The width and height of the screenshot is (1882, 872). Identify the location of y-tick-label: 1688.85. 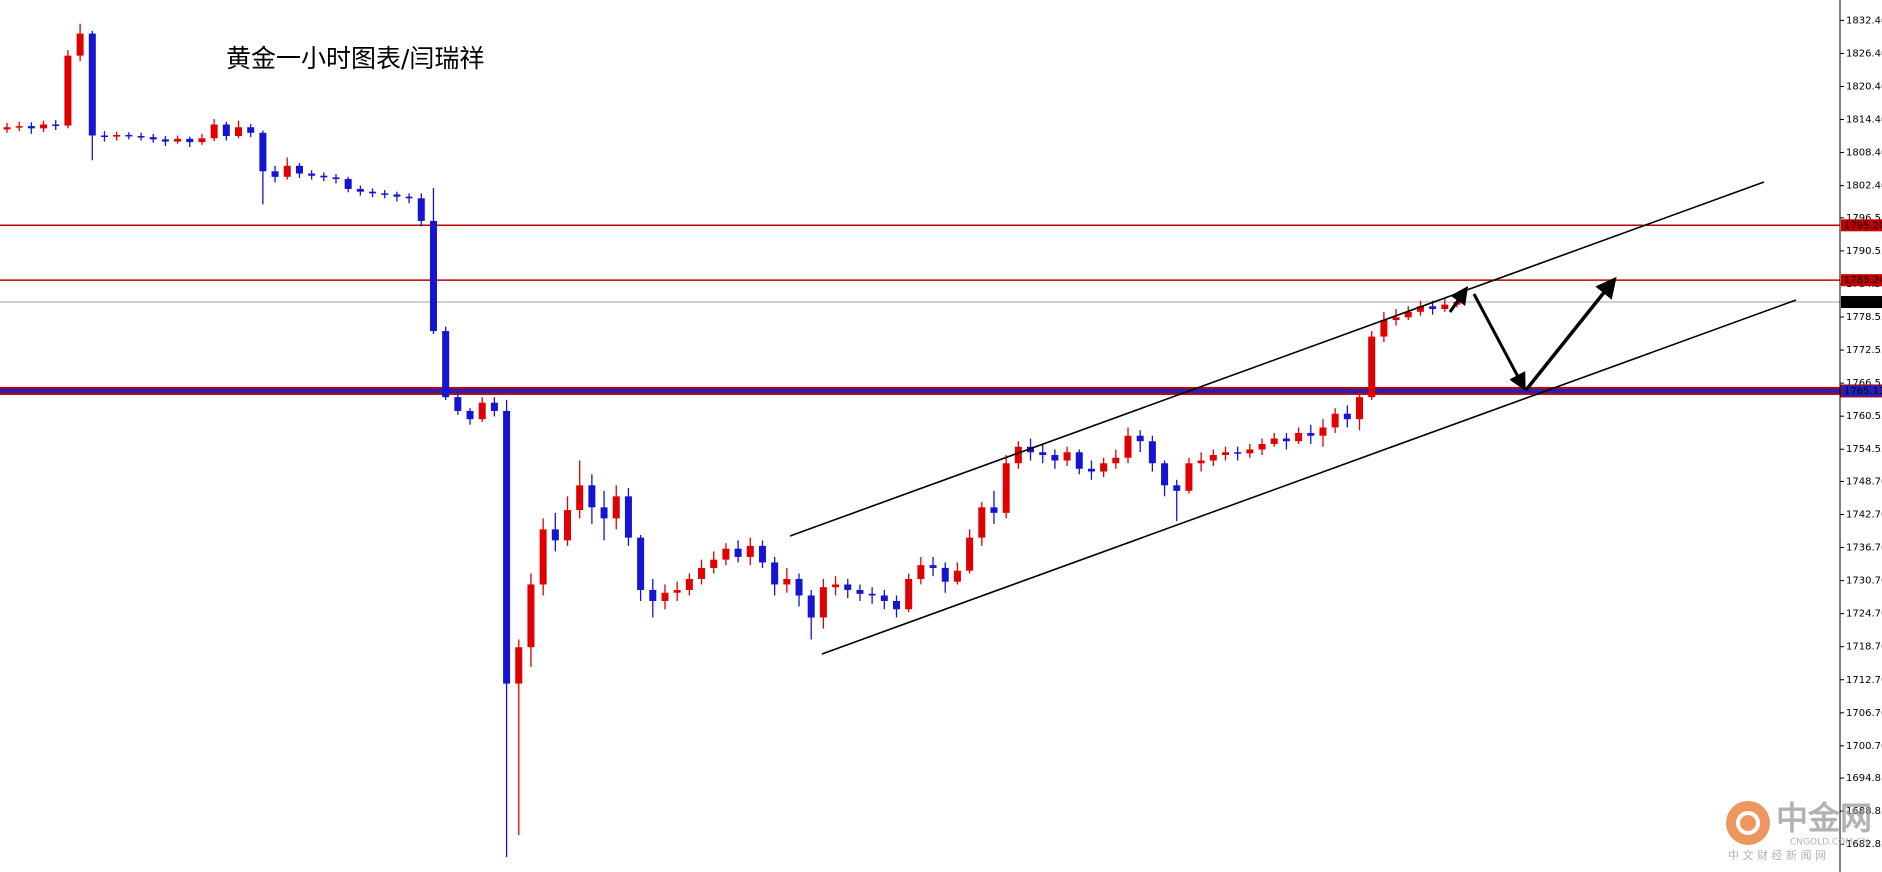
(1864, 811).